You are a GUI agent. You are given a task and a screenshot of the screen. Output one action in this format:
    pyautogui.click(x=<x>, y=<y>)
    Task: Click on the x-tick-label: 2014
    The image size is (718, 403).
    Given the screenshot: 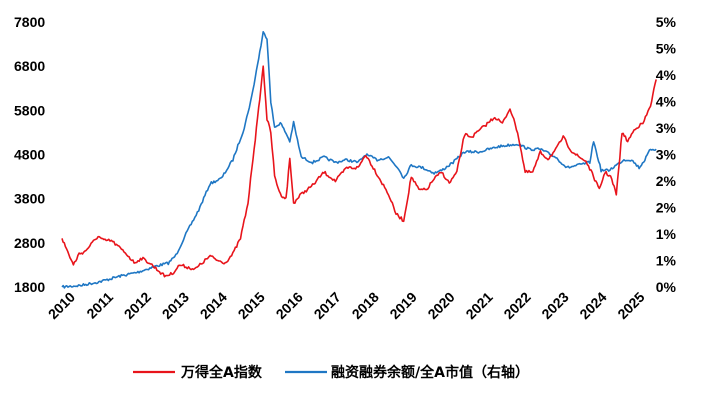 What is the action you would take?
    pyautogui.click(x=213, y=305)
    